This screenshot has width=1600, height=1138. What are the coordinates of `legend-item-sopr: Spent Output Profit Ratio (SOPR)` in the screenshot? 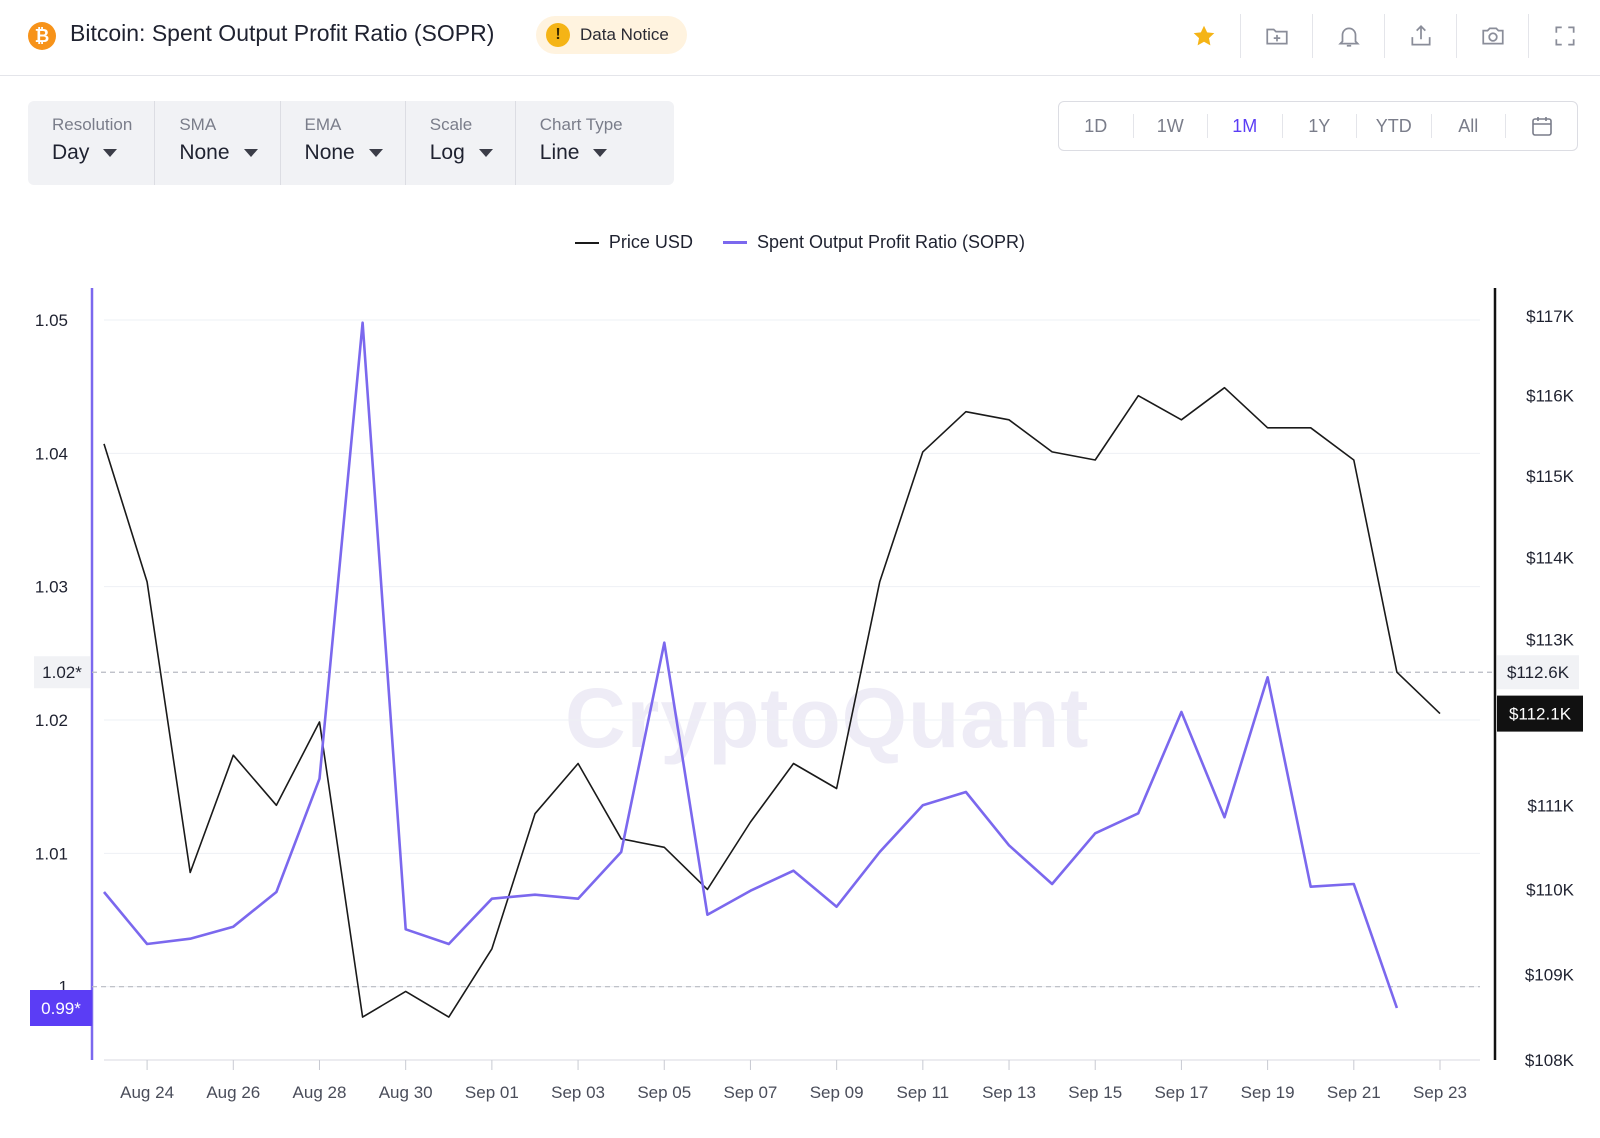 It's located at (874, 242).